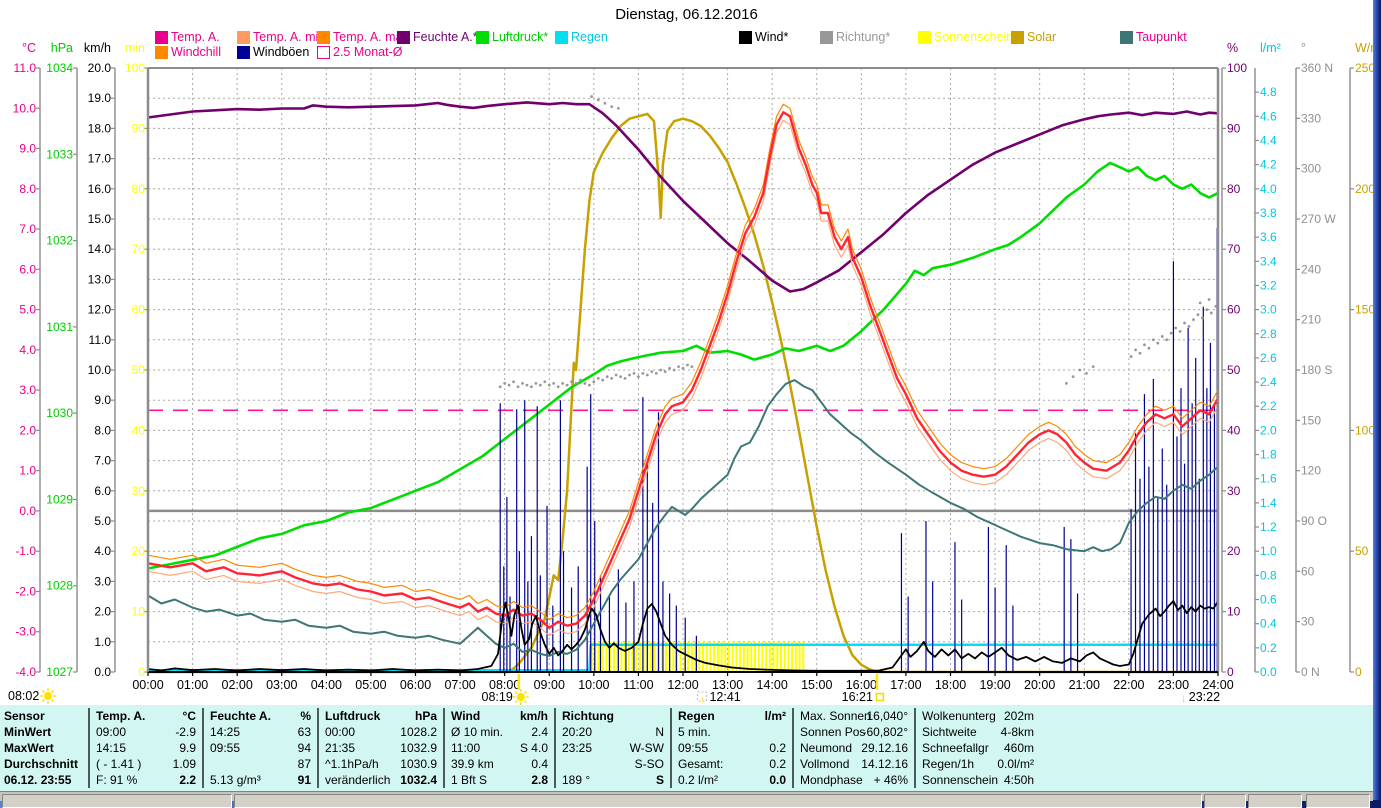 This screenshot has height=808, width=1381. Describe the element at coordinates (225, 732) in the screenshot. I see `table-cell: 14:25` at that location.